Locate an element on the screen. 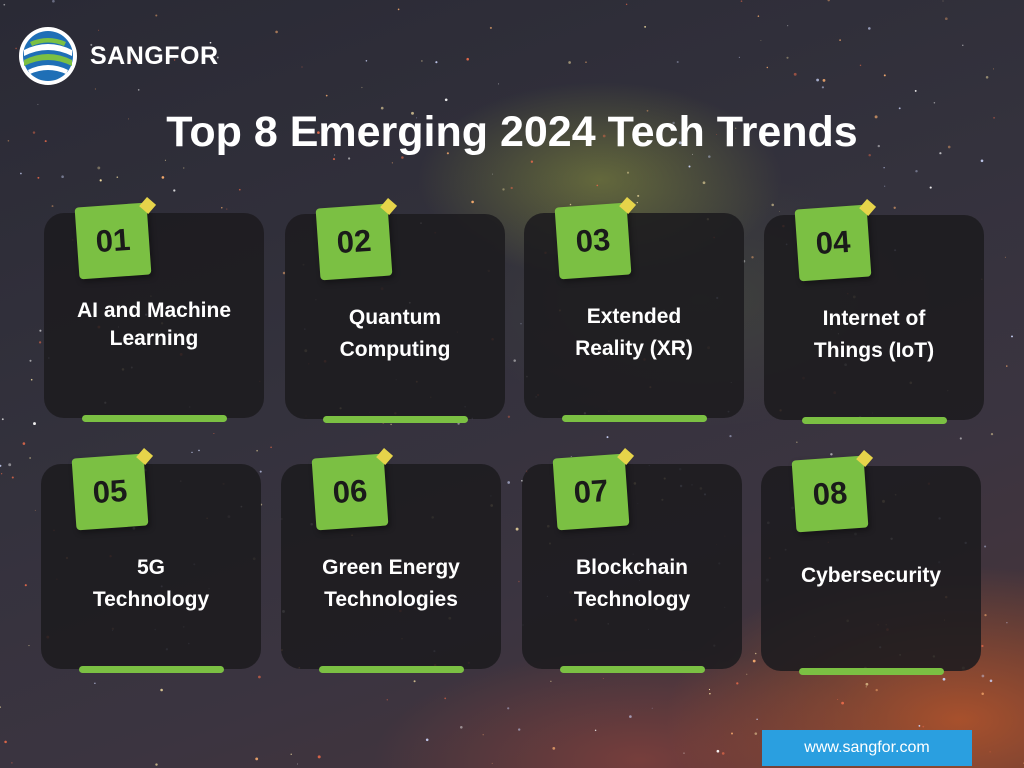 The width and height of the screenshot is (1024, 768). brand-name: SANGFOR is located at coordinates (154, 55).